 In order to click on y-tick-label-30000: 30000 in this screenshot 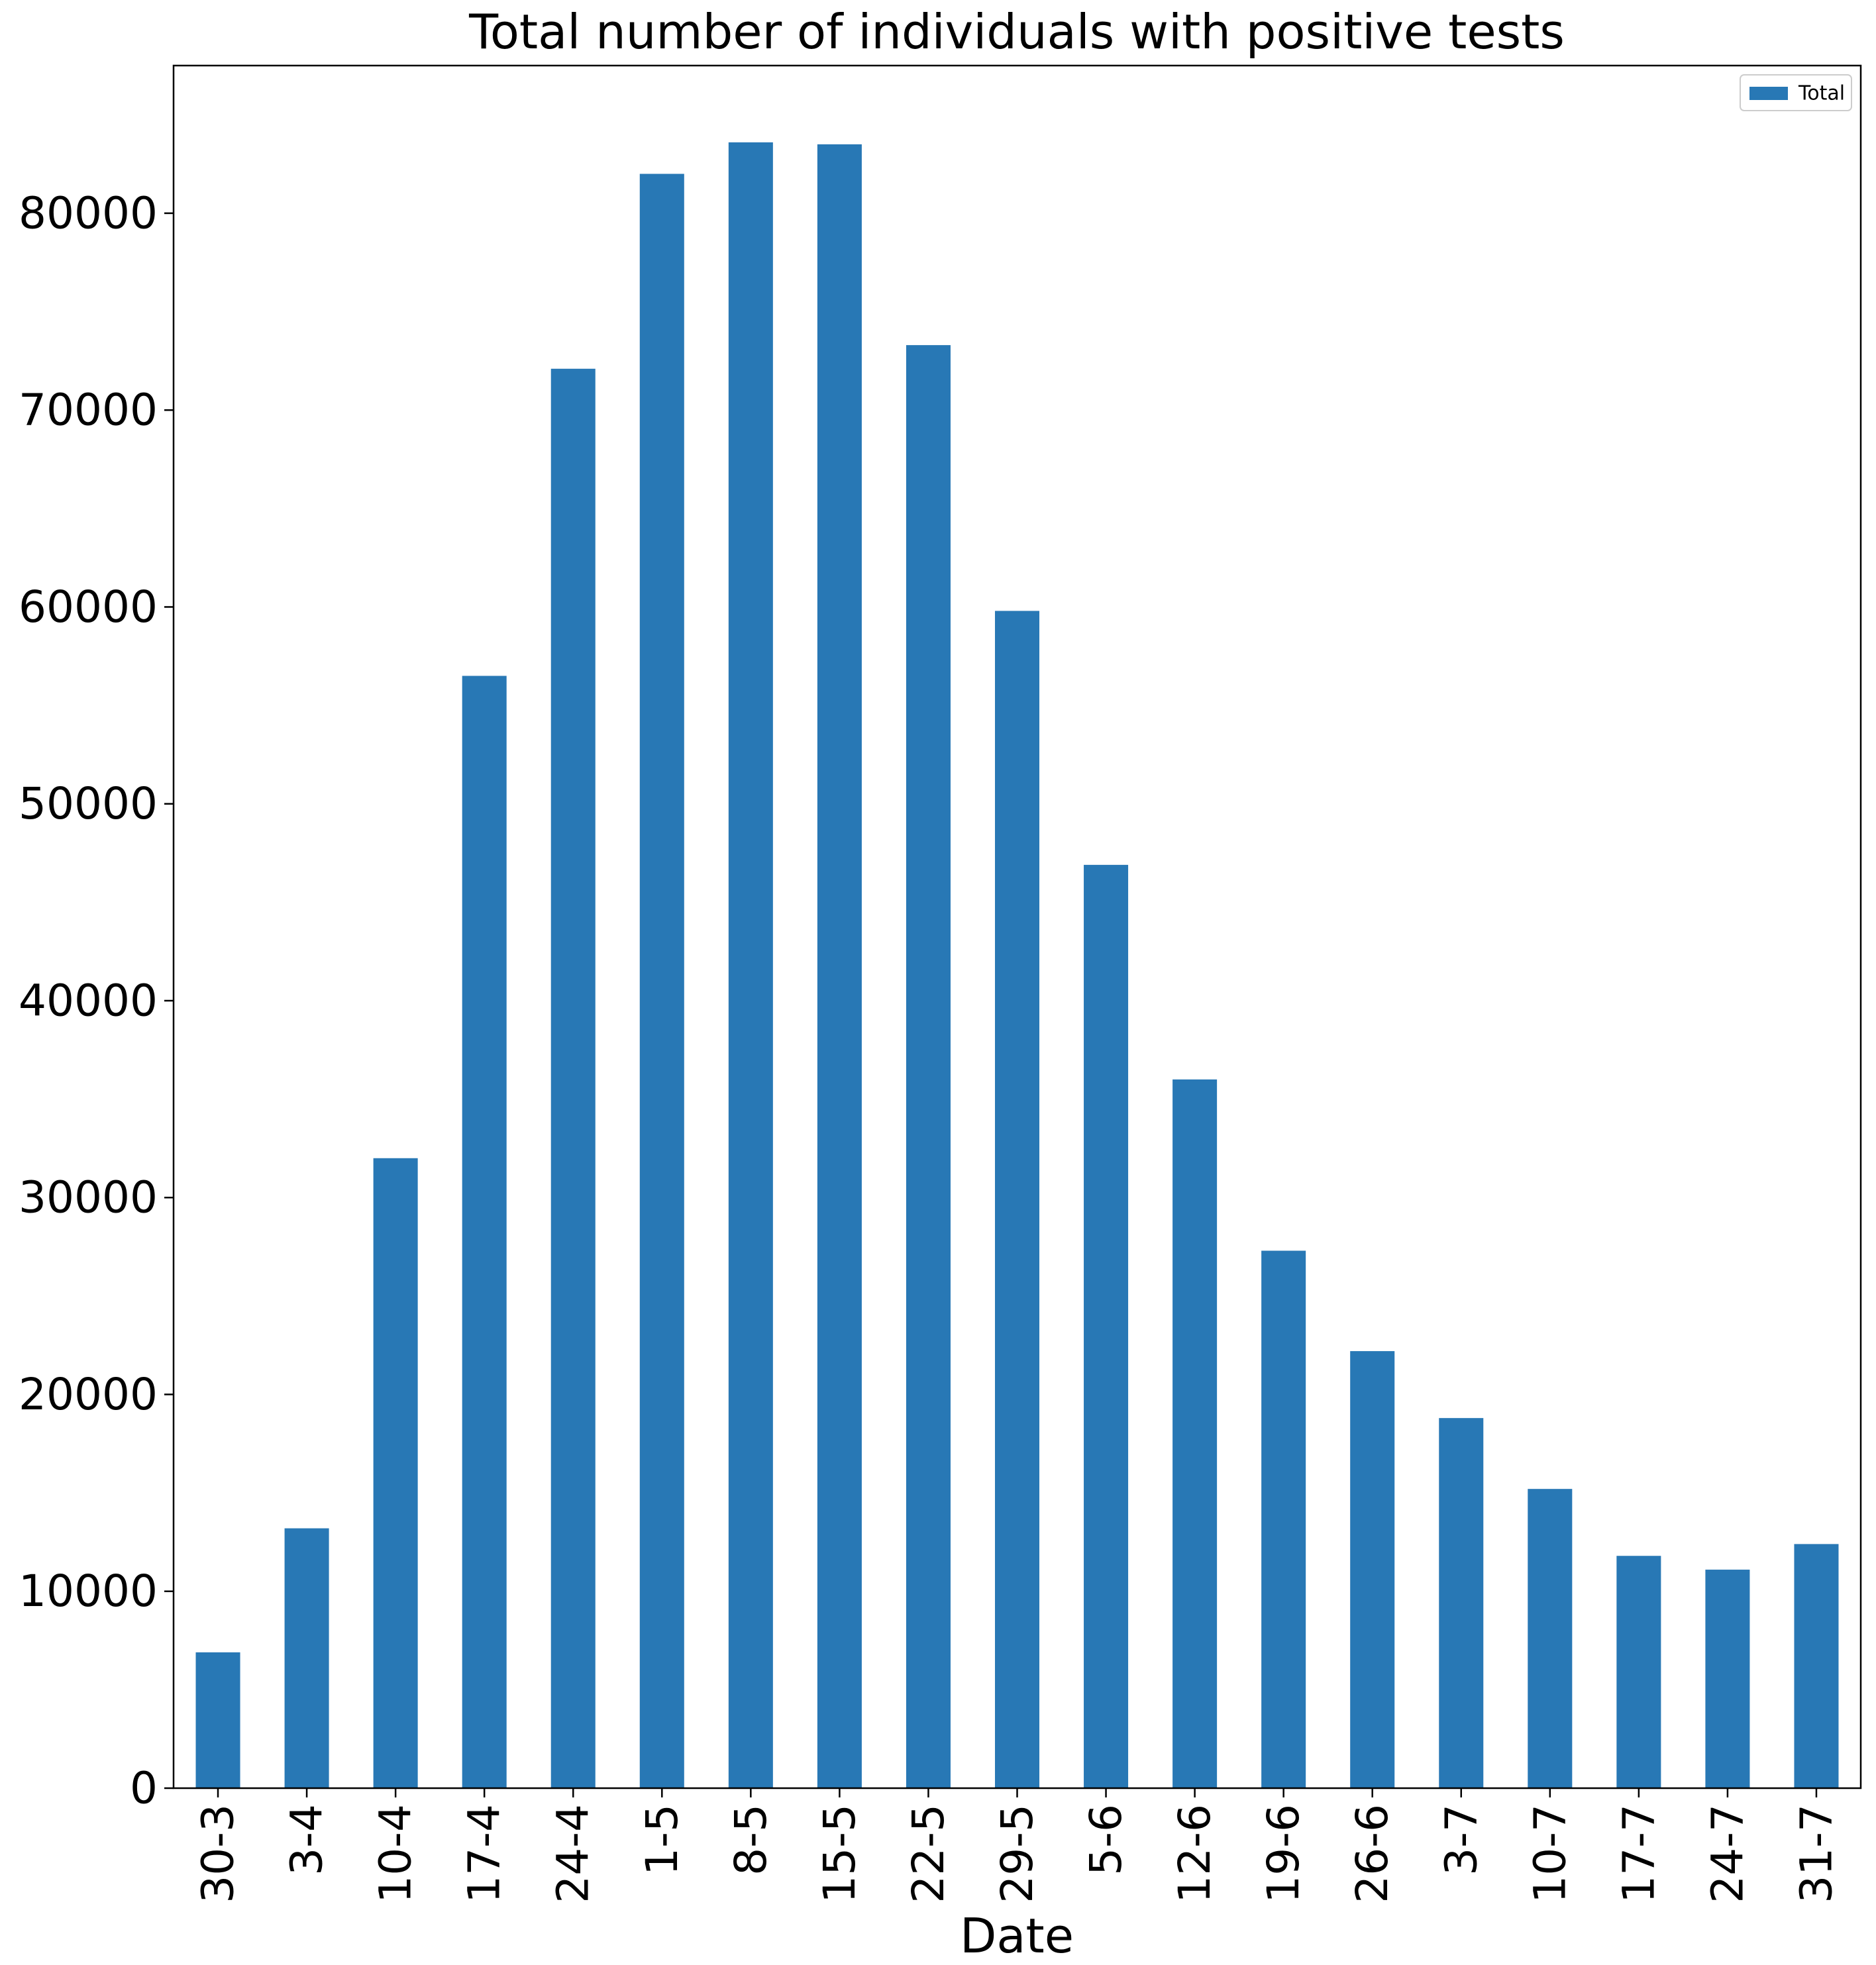, I will do `click(88, 1197)`.